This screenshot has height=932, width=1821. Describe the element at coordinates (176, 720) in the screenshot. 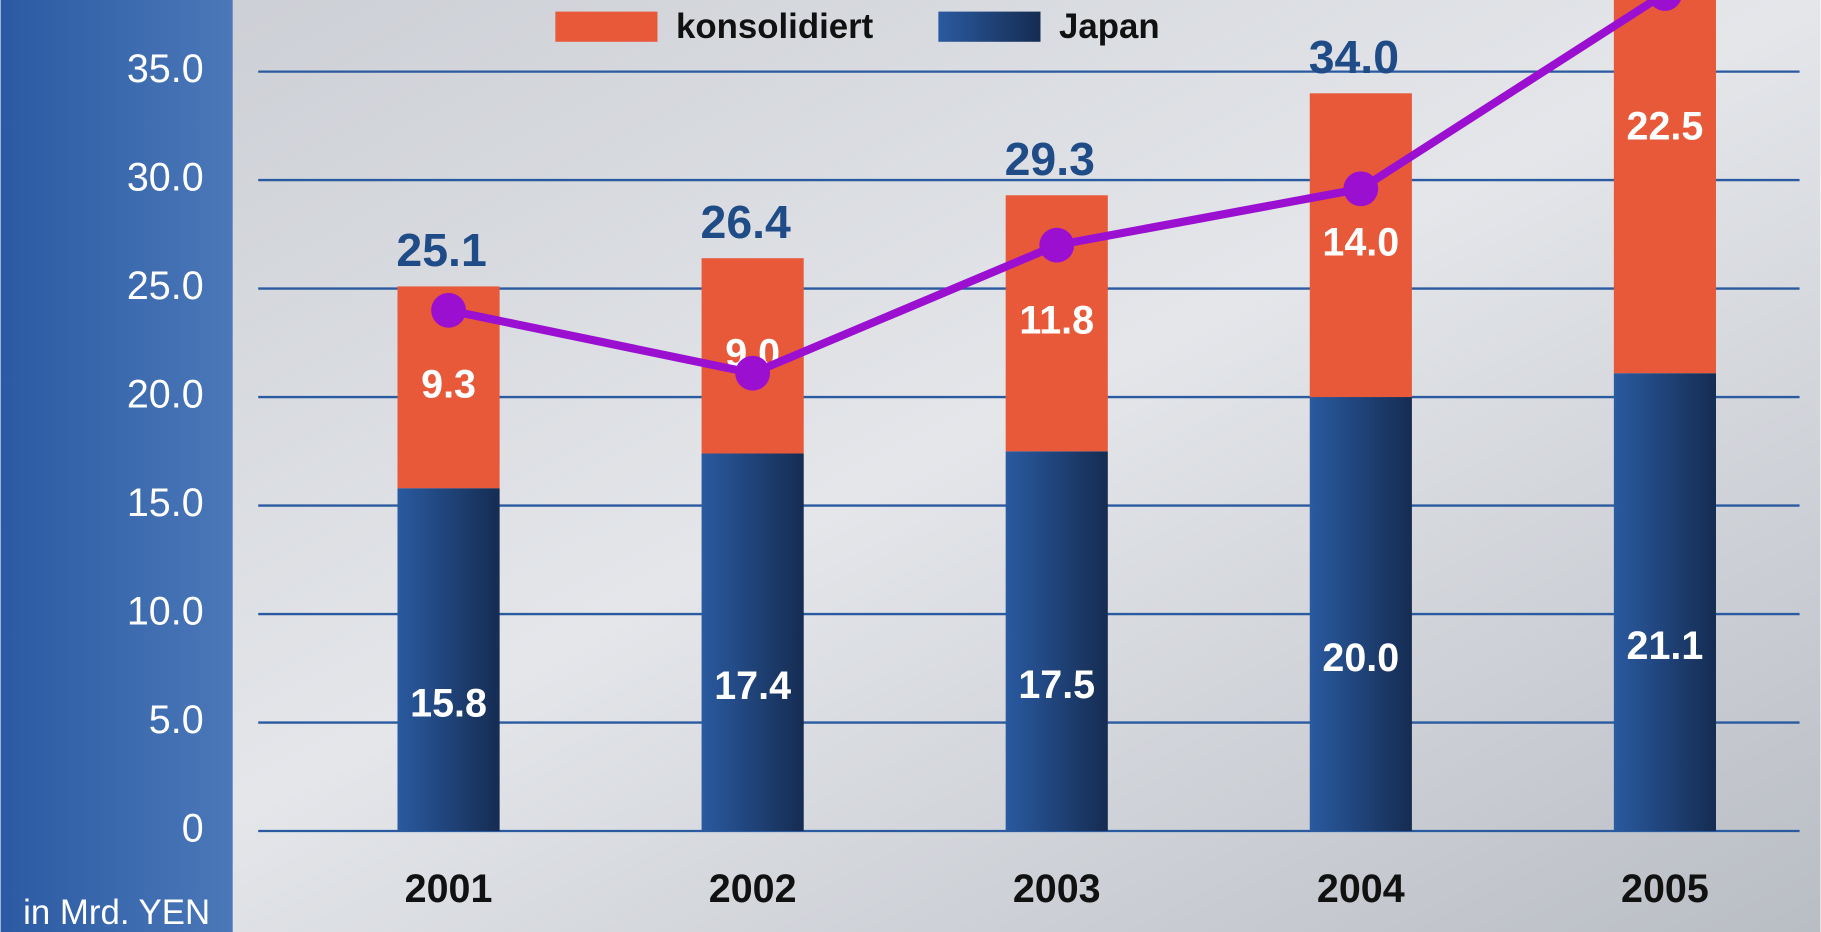

I see `y-tick-label: 5.0` at that location.